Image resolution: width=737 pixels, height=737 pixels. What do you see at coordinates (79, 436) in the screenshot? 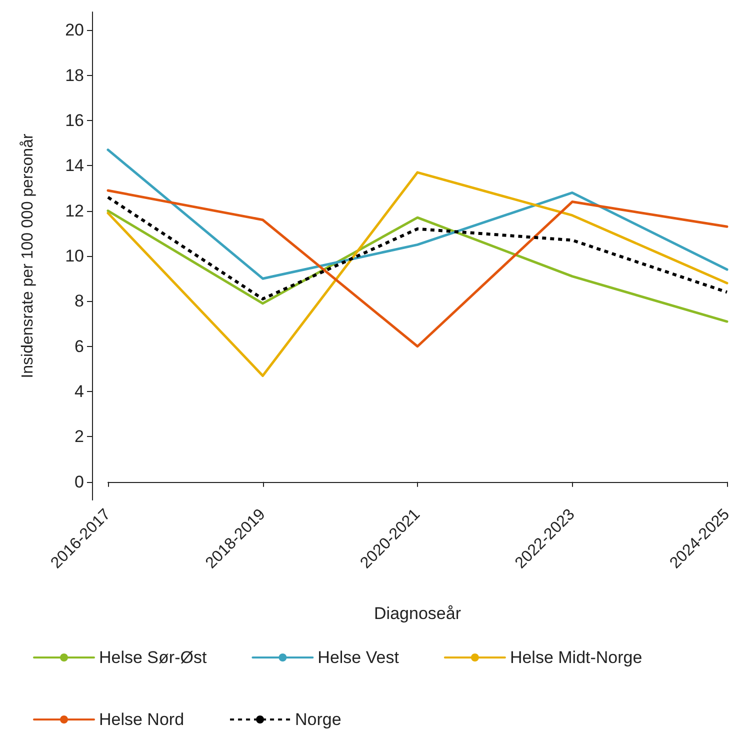
I see `y-tick-label: 2` at bounding box center [79, 436].